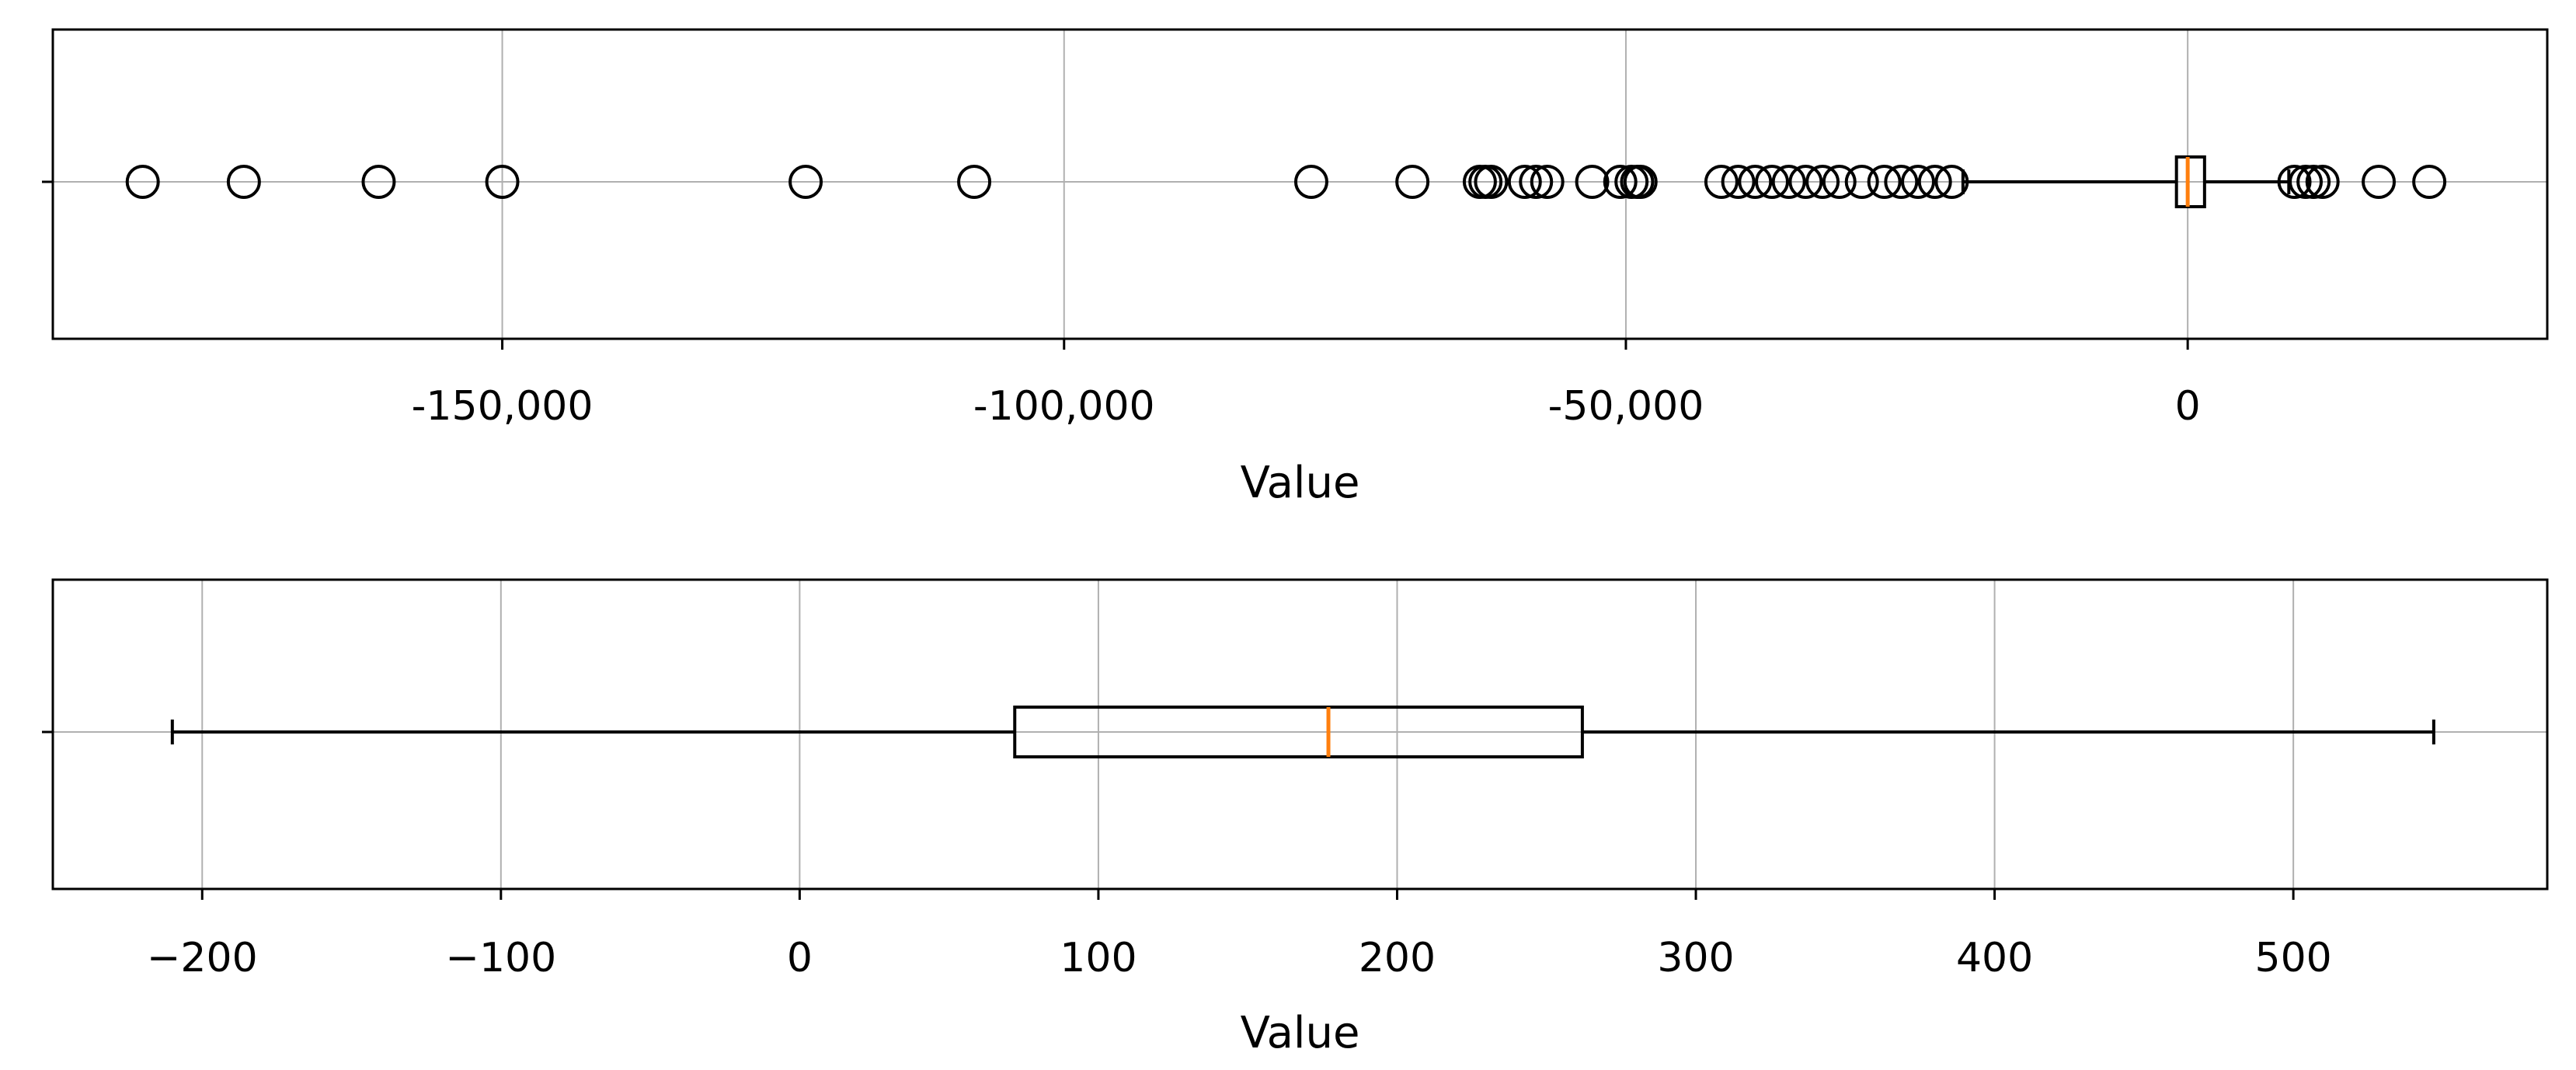  I want to click on x-tick-label: −200, so click(203, 958).